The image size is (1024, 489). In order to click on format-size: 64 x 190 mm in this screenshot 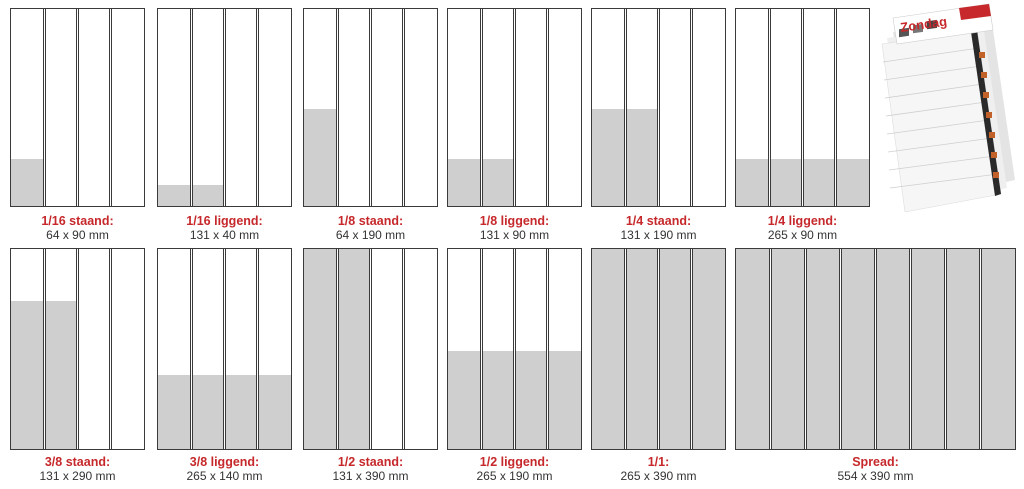, I will do `click(370, 235)`.